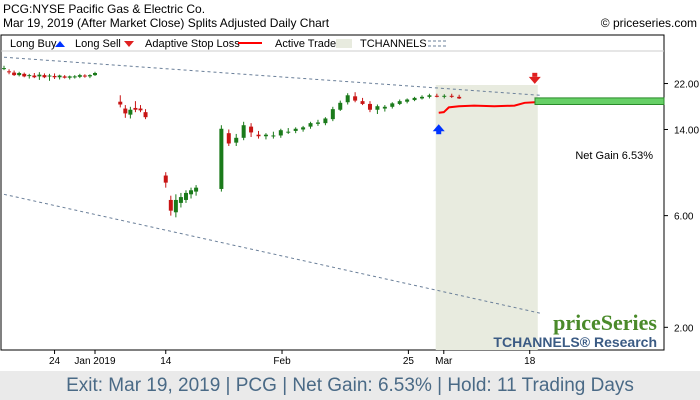 This screenshot has width=700, height=400. I want to click on x-tick-label: 18, so click(530, 361).